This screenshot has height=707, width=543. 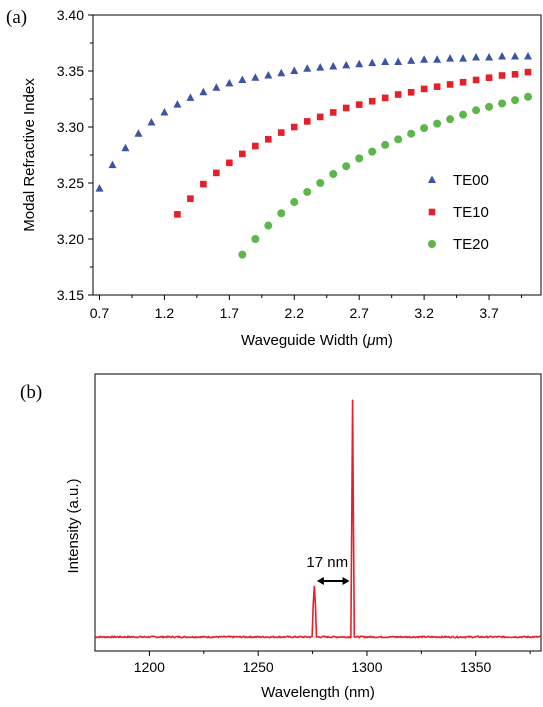 What do you see at coordinates (432, 244) in the screenshot?
I see `legend-marker-te20` at bounding box center [432, 244].